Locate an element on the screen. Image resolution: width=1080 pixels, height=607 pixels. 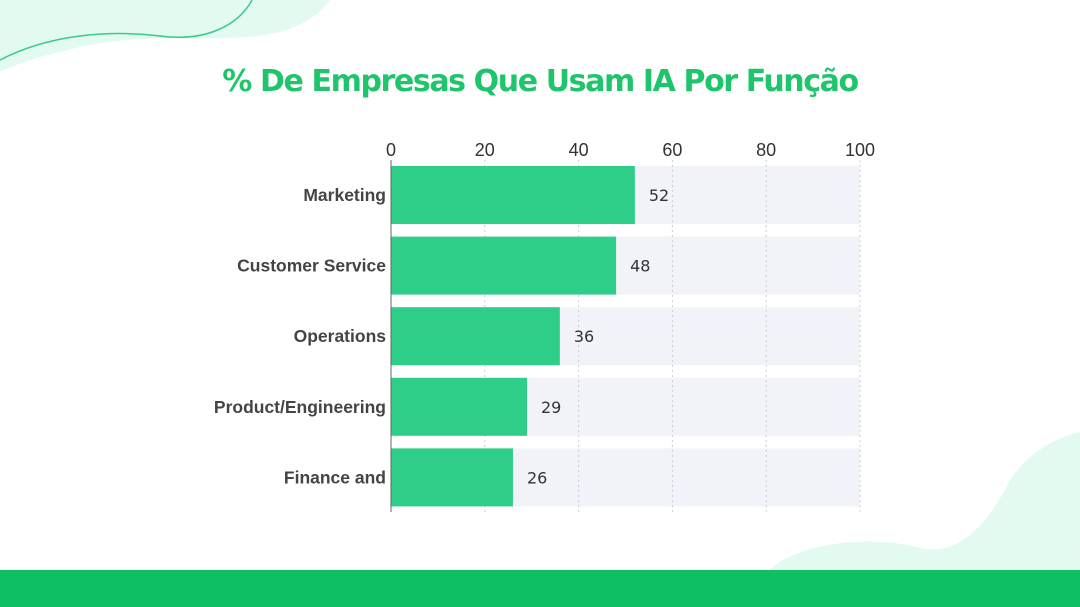
category-label: Marketing is located at coordinates (344, 195).